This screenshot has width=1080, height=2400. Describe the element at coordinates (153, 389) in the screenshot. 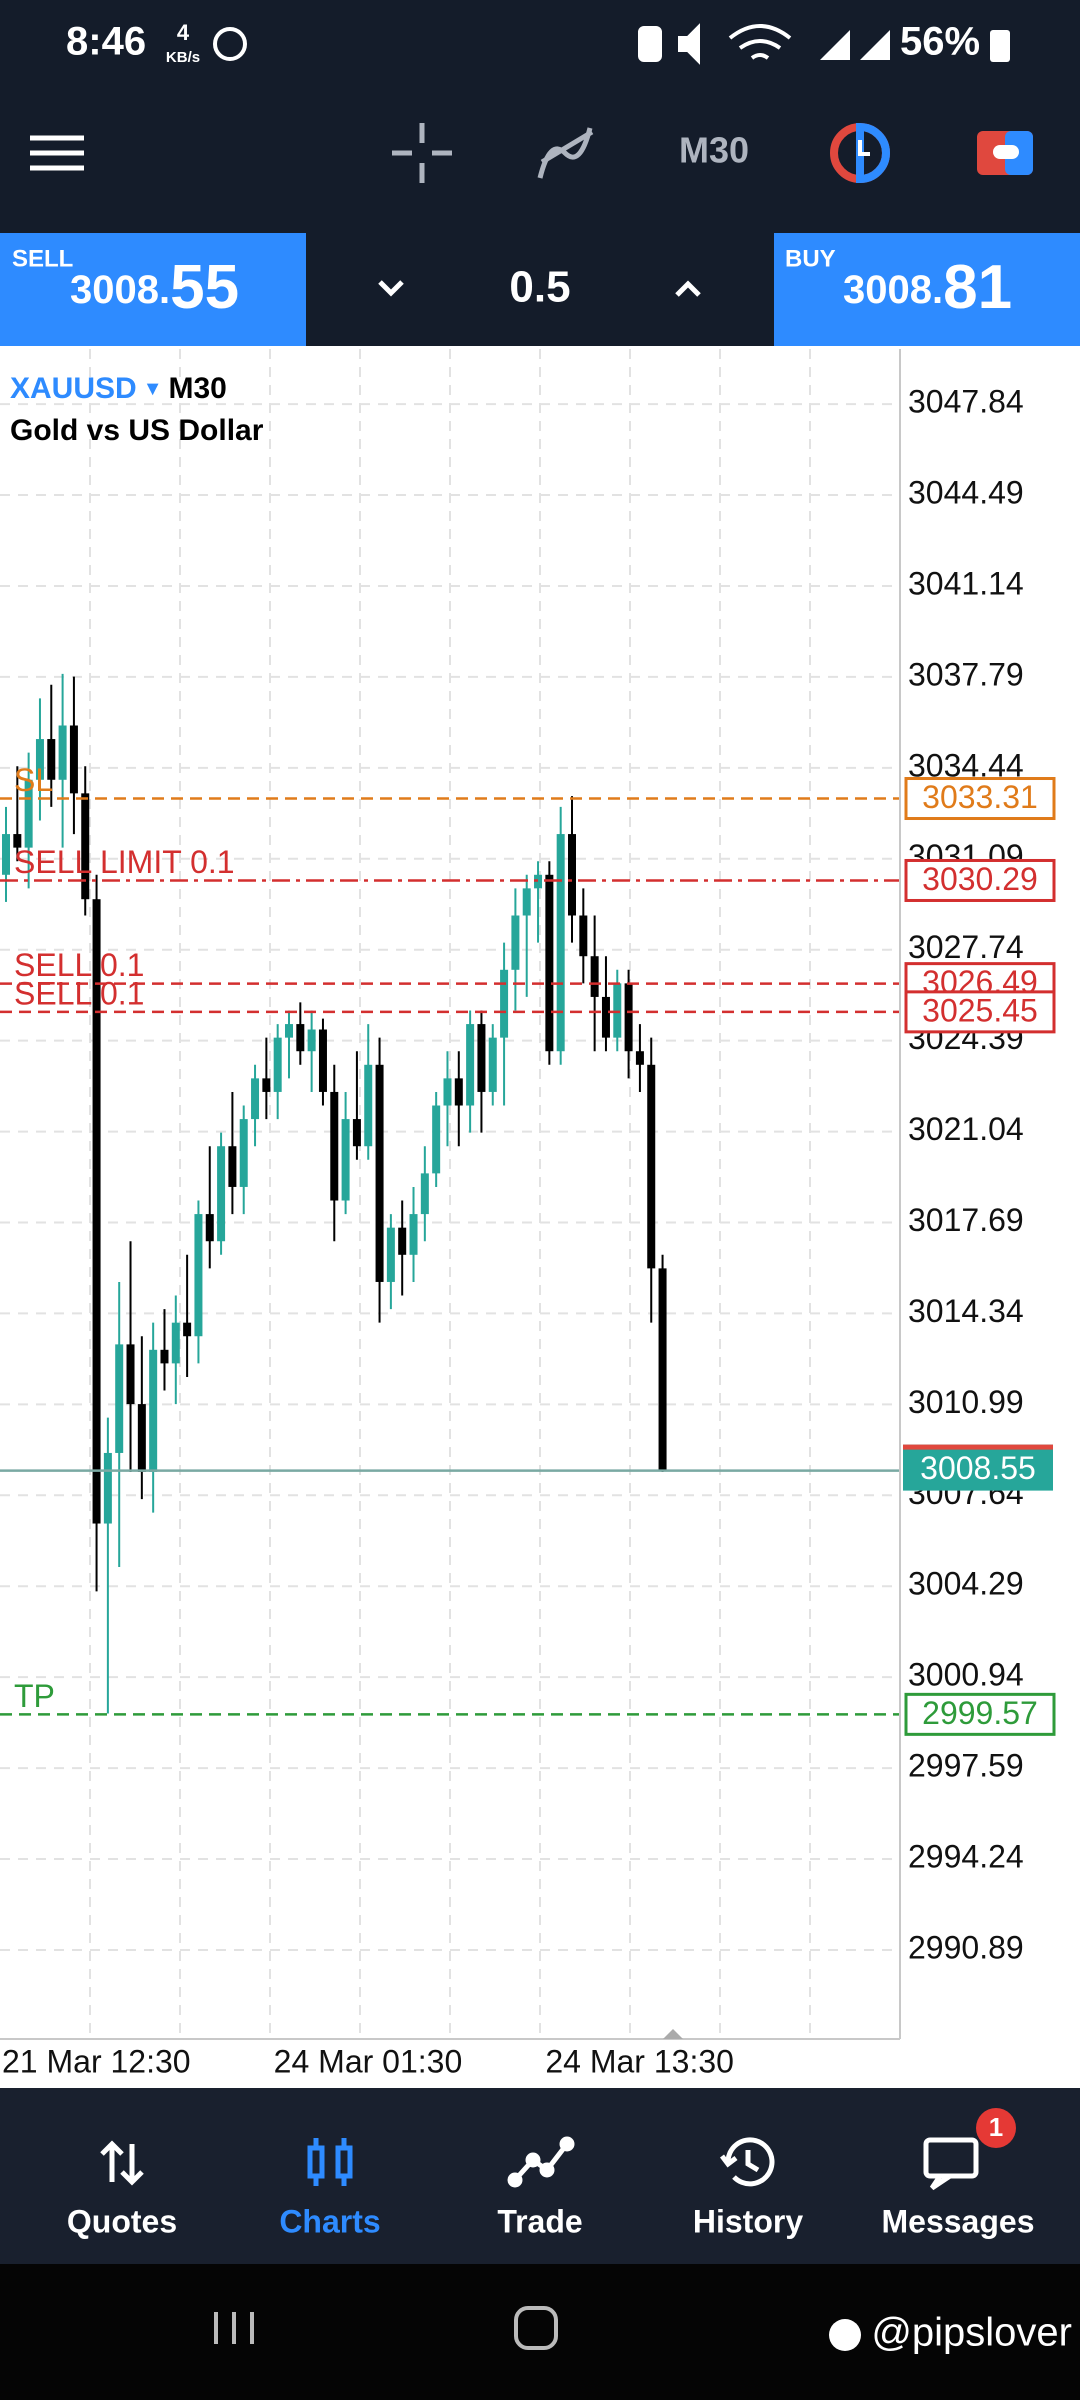

I see `symbol-dropdown: ▼` at that location.